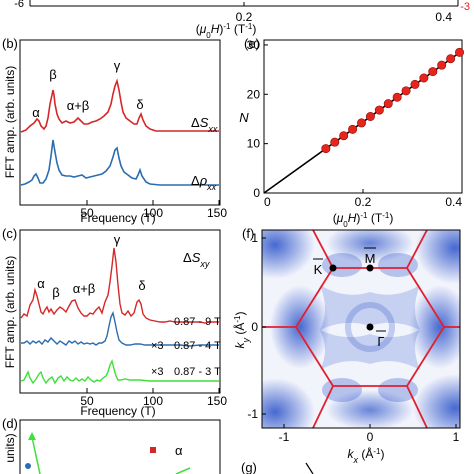 This screenshot has height=474, width=474. Describe the element at coordinates (453, 202) in the screenshot. I see `panel-e-xtick-label: 0.4` at that location.